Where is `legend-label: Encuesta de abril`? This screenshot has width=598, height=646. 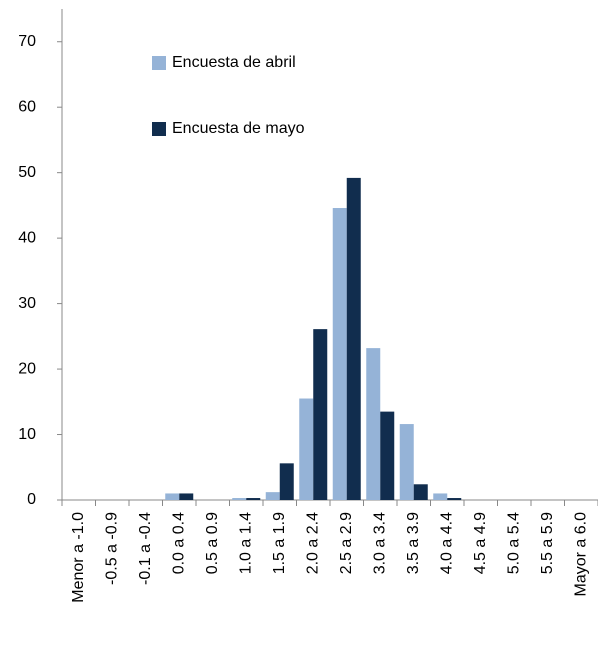
legend-label: Encuesta de abril is located at coordinates (234, 62).